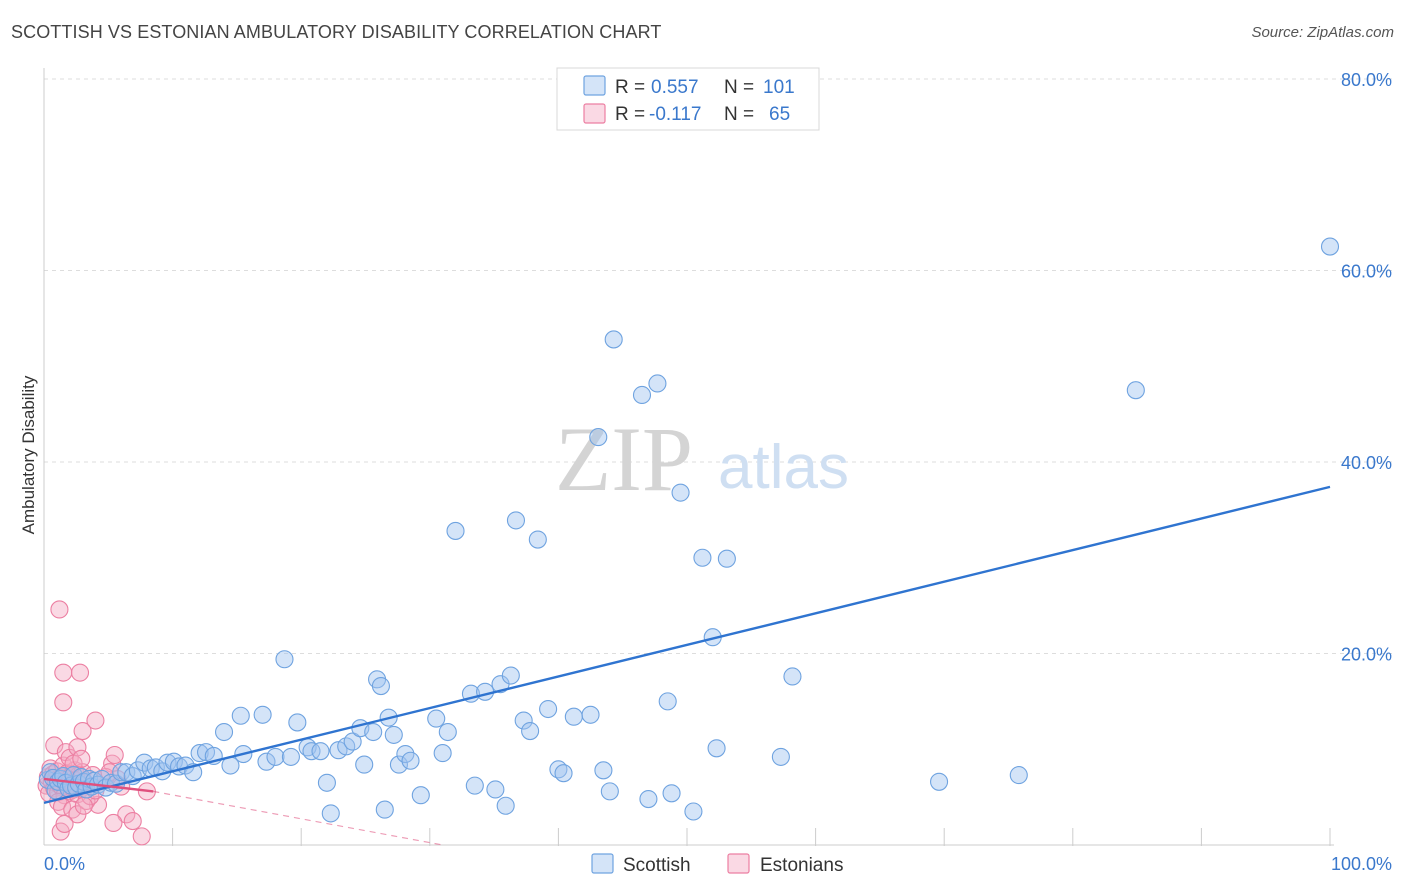 This screenshot has width=1406, height=892. Describe the element at coordinates (1366, 463) in the screenshot. I see `y-tick-label: 40.0%` at that location.